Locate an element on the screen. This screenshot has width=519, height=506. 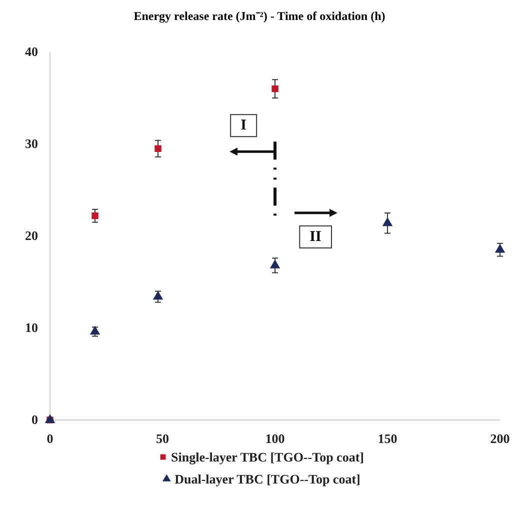
x-tick-label: 150 is located at coordinates (388, 438).